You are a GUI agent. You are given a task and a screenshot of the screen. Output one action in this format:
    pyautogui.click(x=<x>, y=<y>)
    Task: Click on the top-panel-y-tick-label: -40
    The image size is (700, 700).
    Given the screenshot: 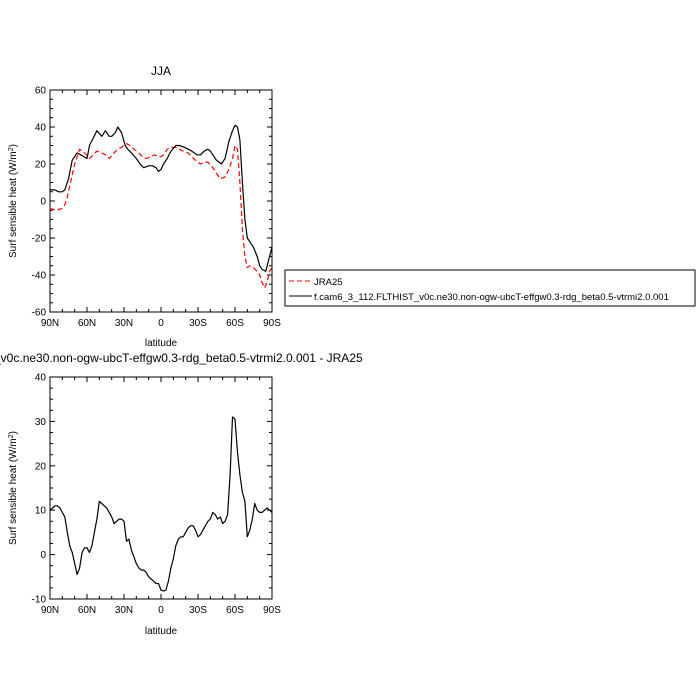 What is the action you would take?
    pyautogui.click(x=39, y=276)
    